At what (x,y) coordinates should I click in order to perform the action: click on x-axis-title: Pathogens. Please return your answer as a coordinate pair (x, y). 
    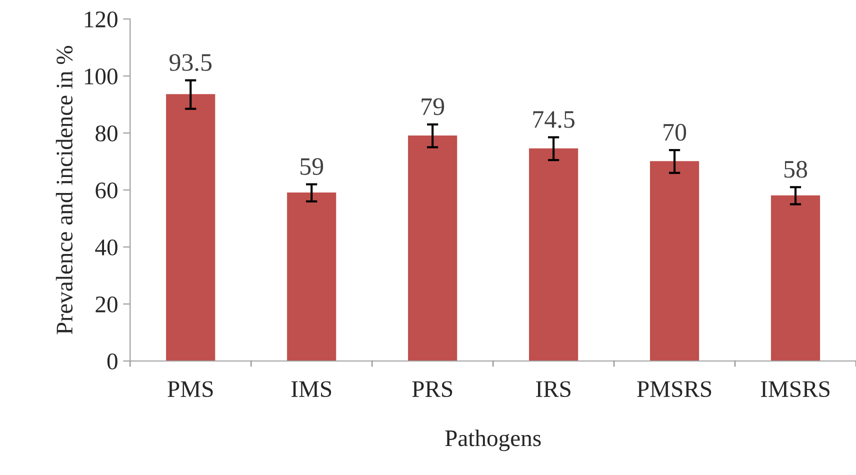
    Looking at the image, I should click on (493, 441).